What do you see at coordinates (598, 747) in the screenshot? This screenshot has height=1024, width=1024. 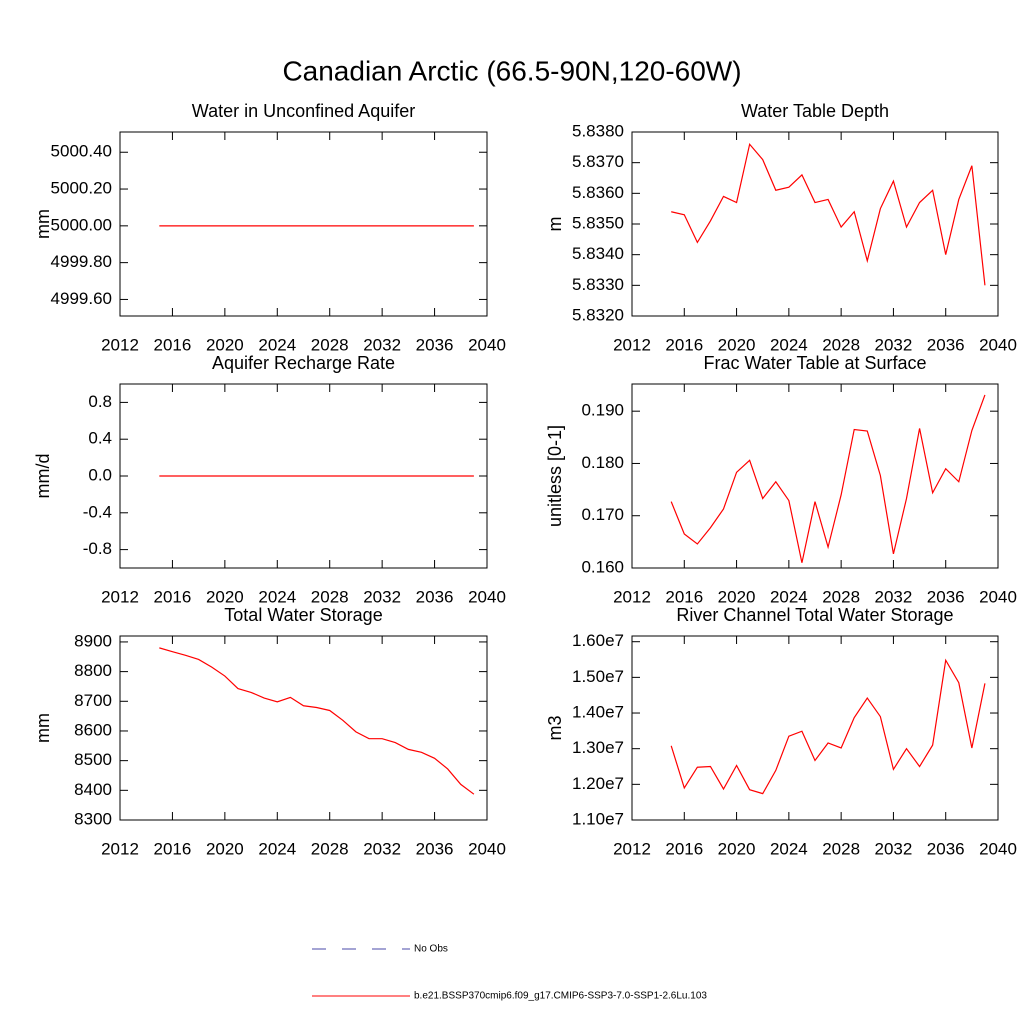 I see `y-tick-label: 1.30e7` at bounding box center [598, 747].